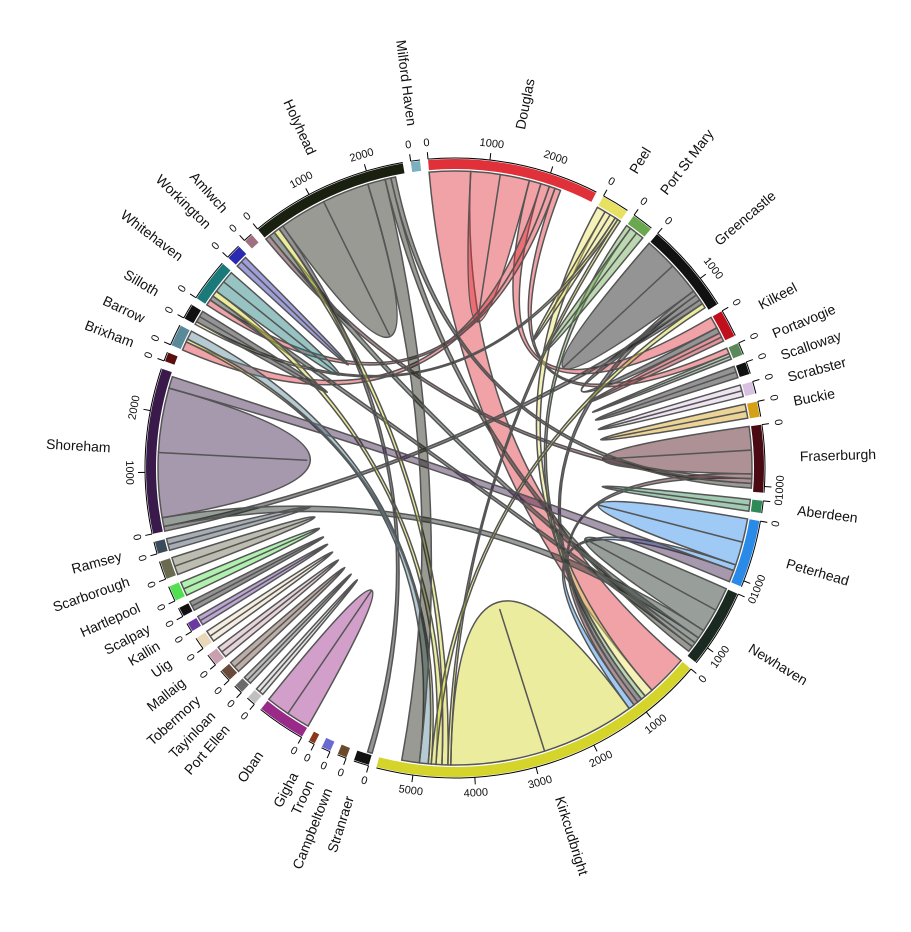  What do you see at coordinates (687, 162) in the screenshot?
I see `sector-name: Port St Mary` at bounding box center [687, 162].